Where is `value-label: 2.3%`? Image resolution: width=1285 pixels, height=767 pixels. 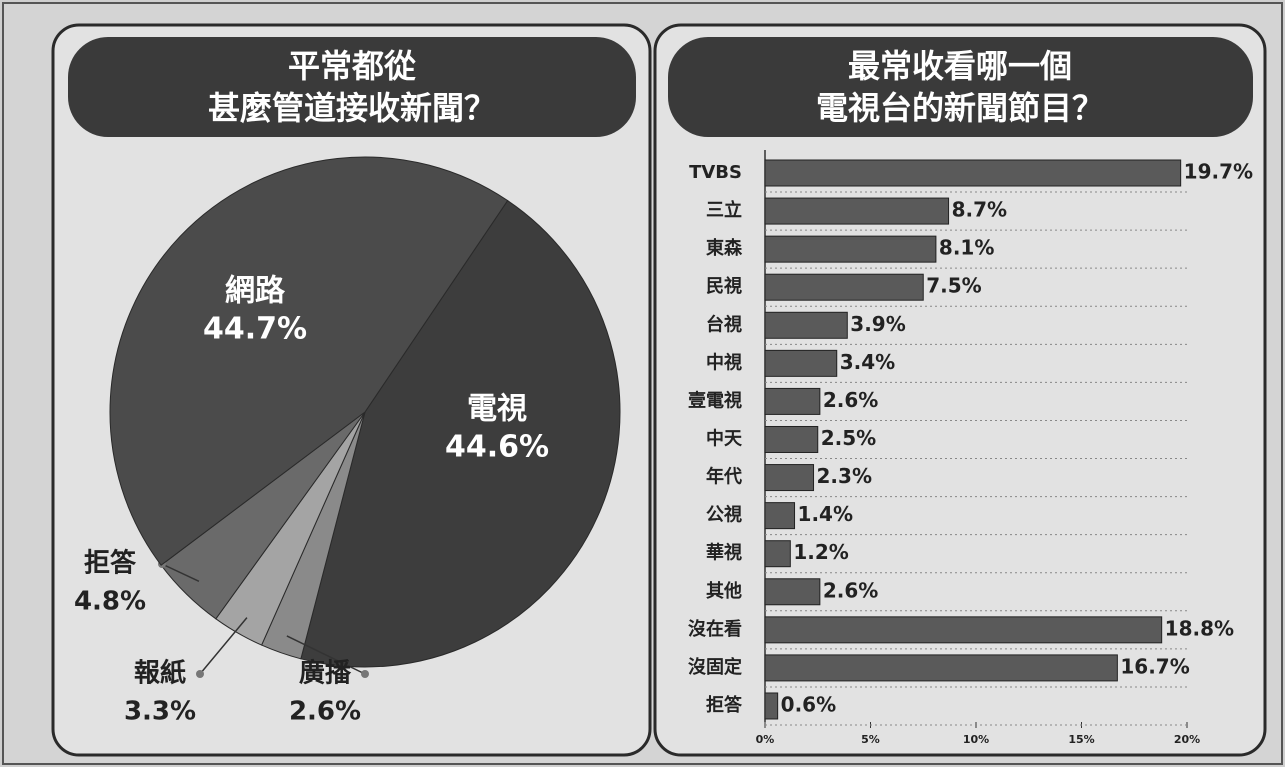
value-label: 2.3% is located at coordinates (844, 476).